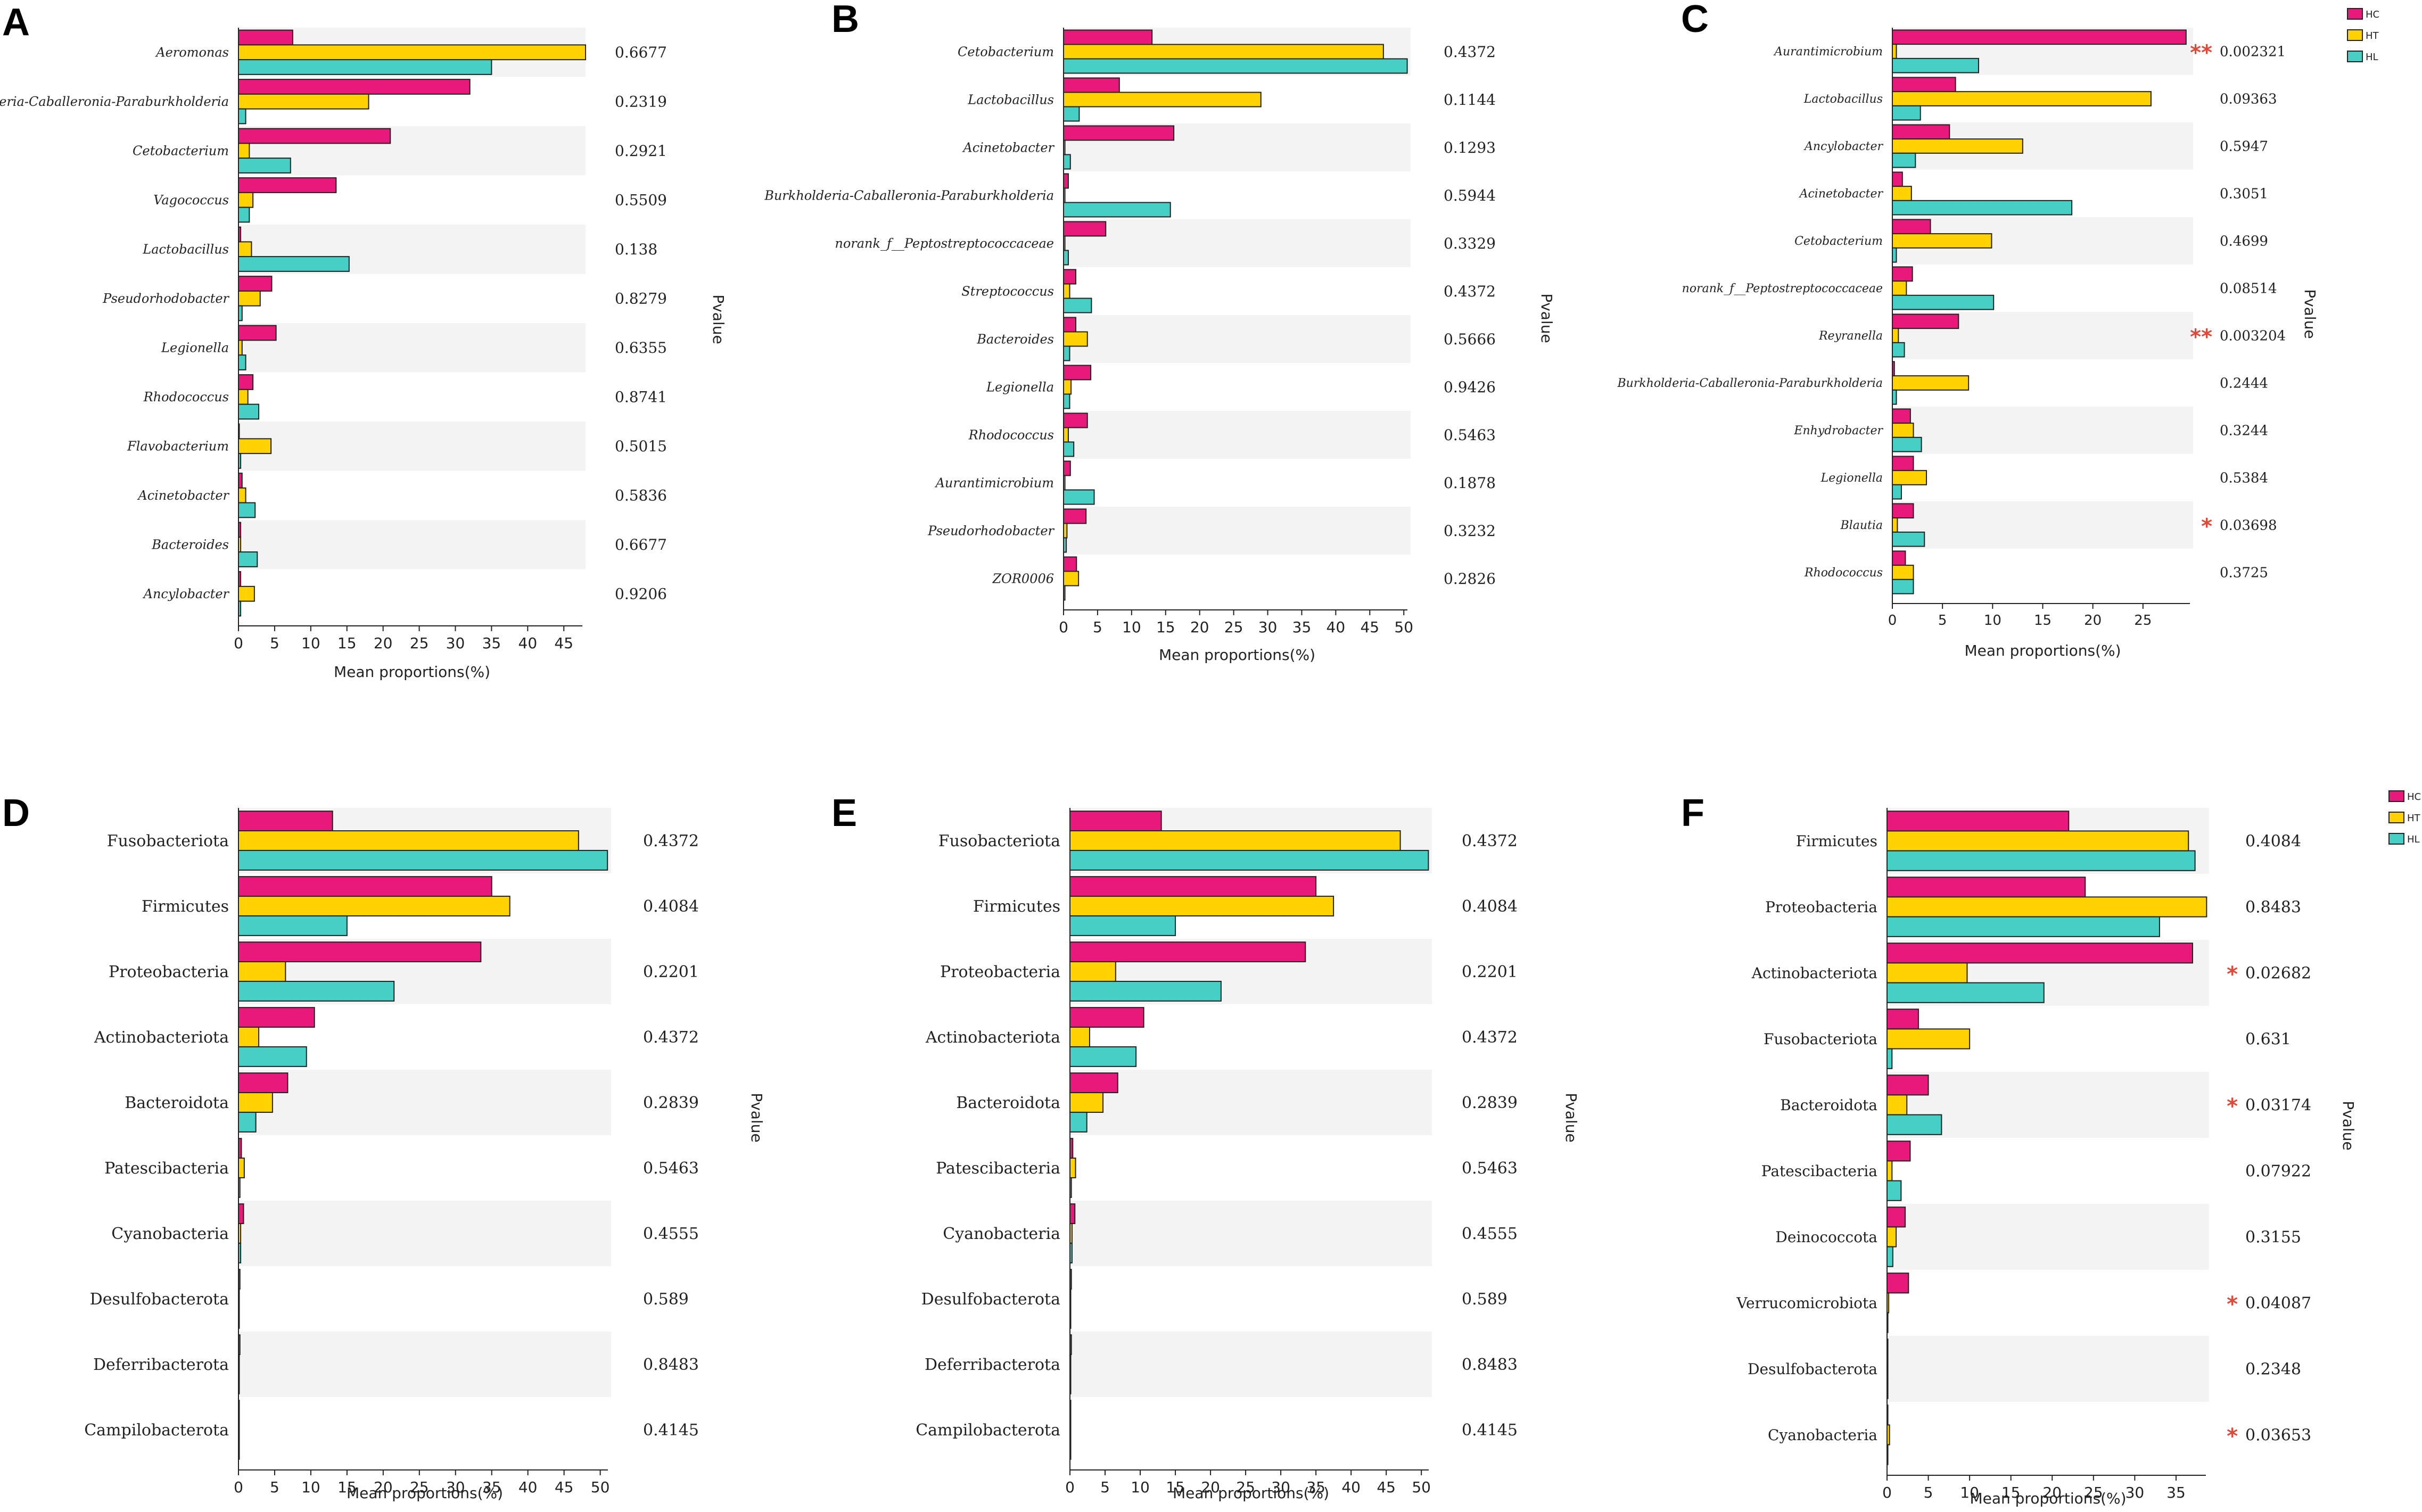 This screenshot has width=2422, height=1512. I want to click on x-tick-label: 15, so click(2011, 1492).